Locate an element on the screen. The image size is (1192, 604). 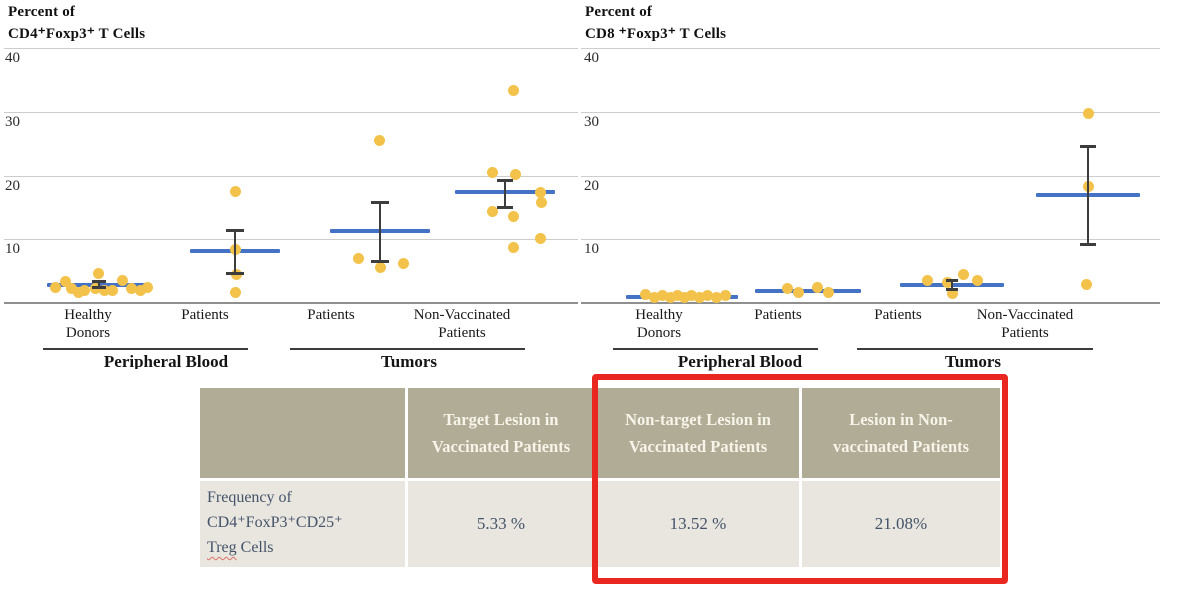
error-bar-non-vaccinated-patients is located at coordinates (1088, 195).